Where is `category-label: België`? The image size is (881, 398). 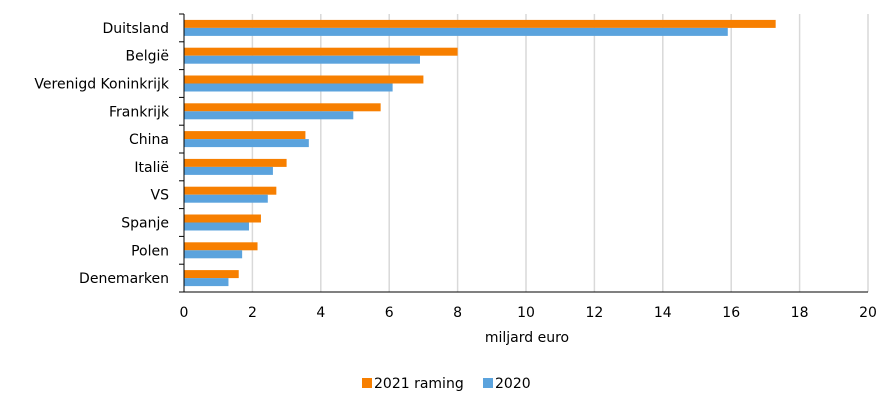
category-label: België is located at coordinates (148, 57).